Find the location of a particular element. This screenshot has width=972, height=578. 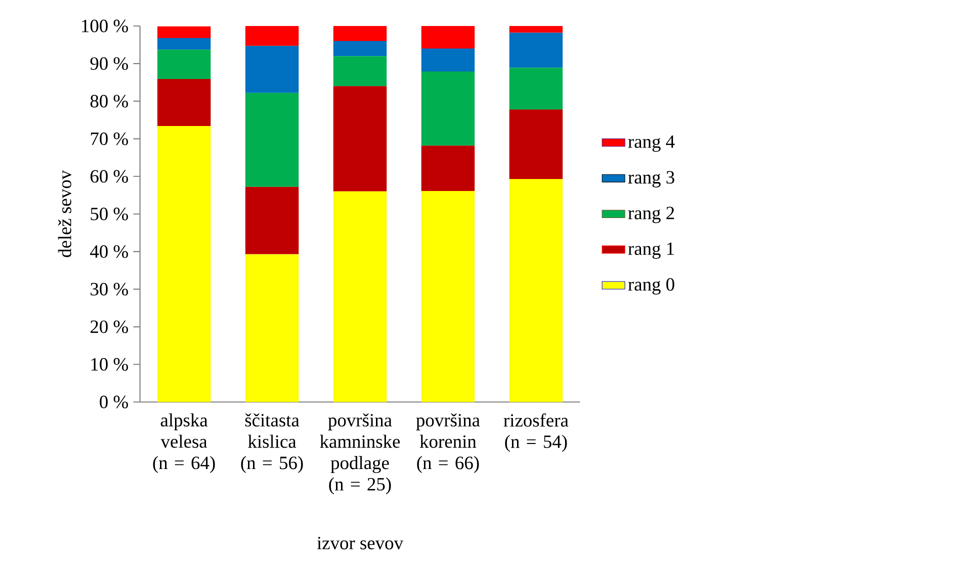

y-tick-label: 10 % is located at coordinates (109, 364).